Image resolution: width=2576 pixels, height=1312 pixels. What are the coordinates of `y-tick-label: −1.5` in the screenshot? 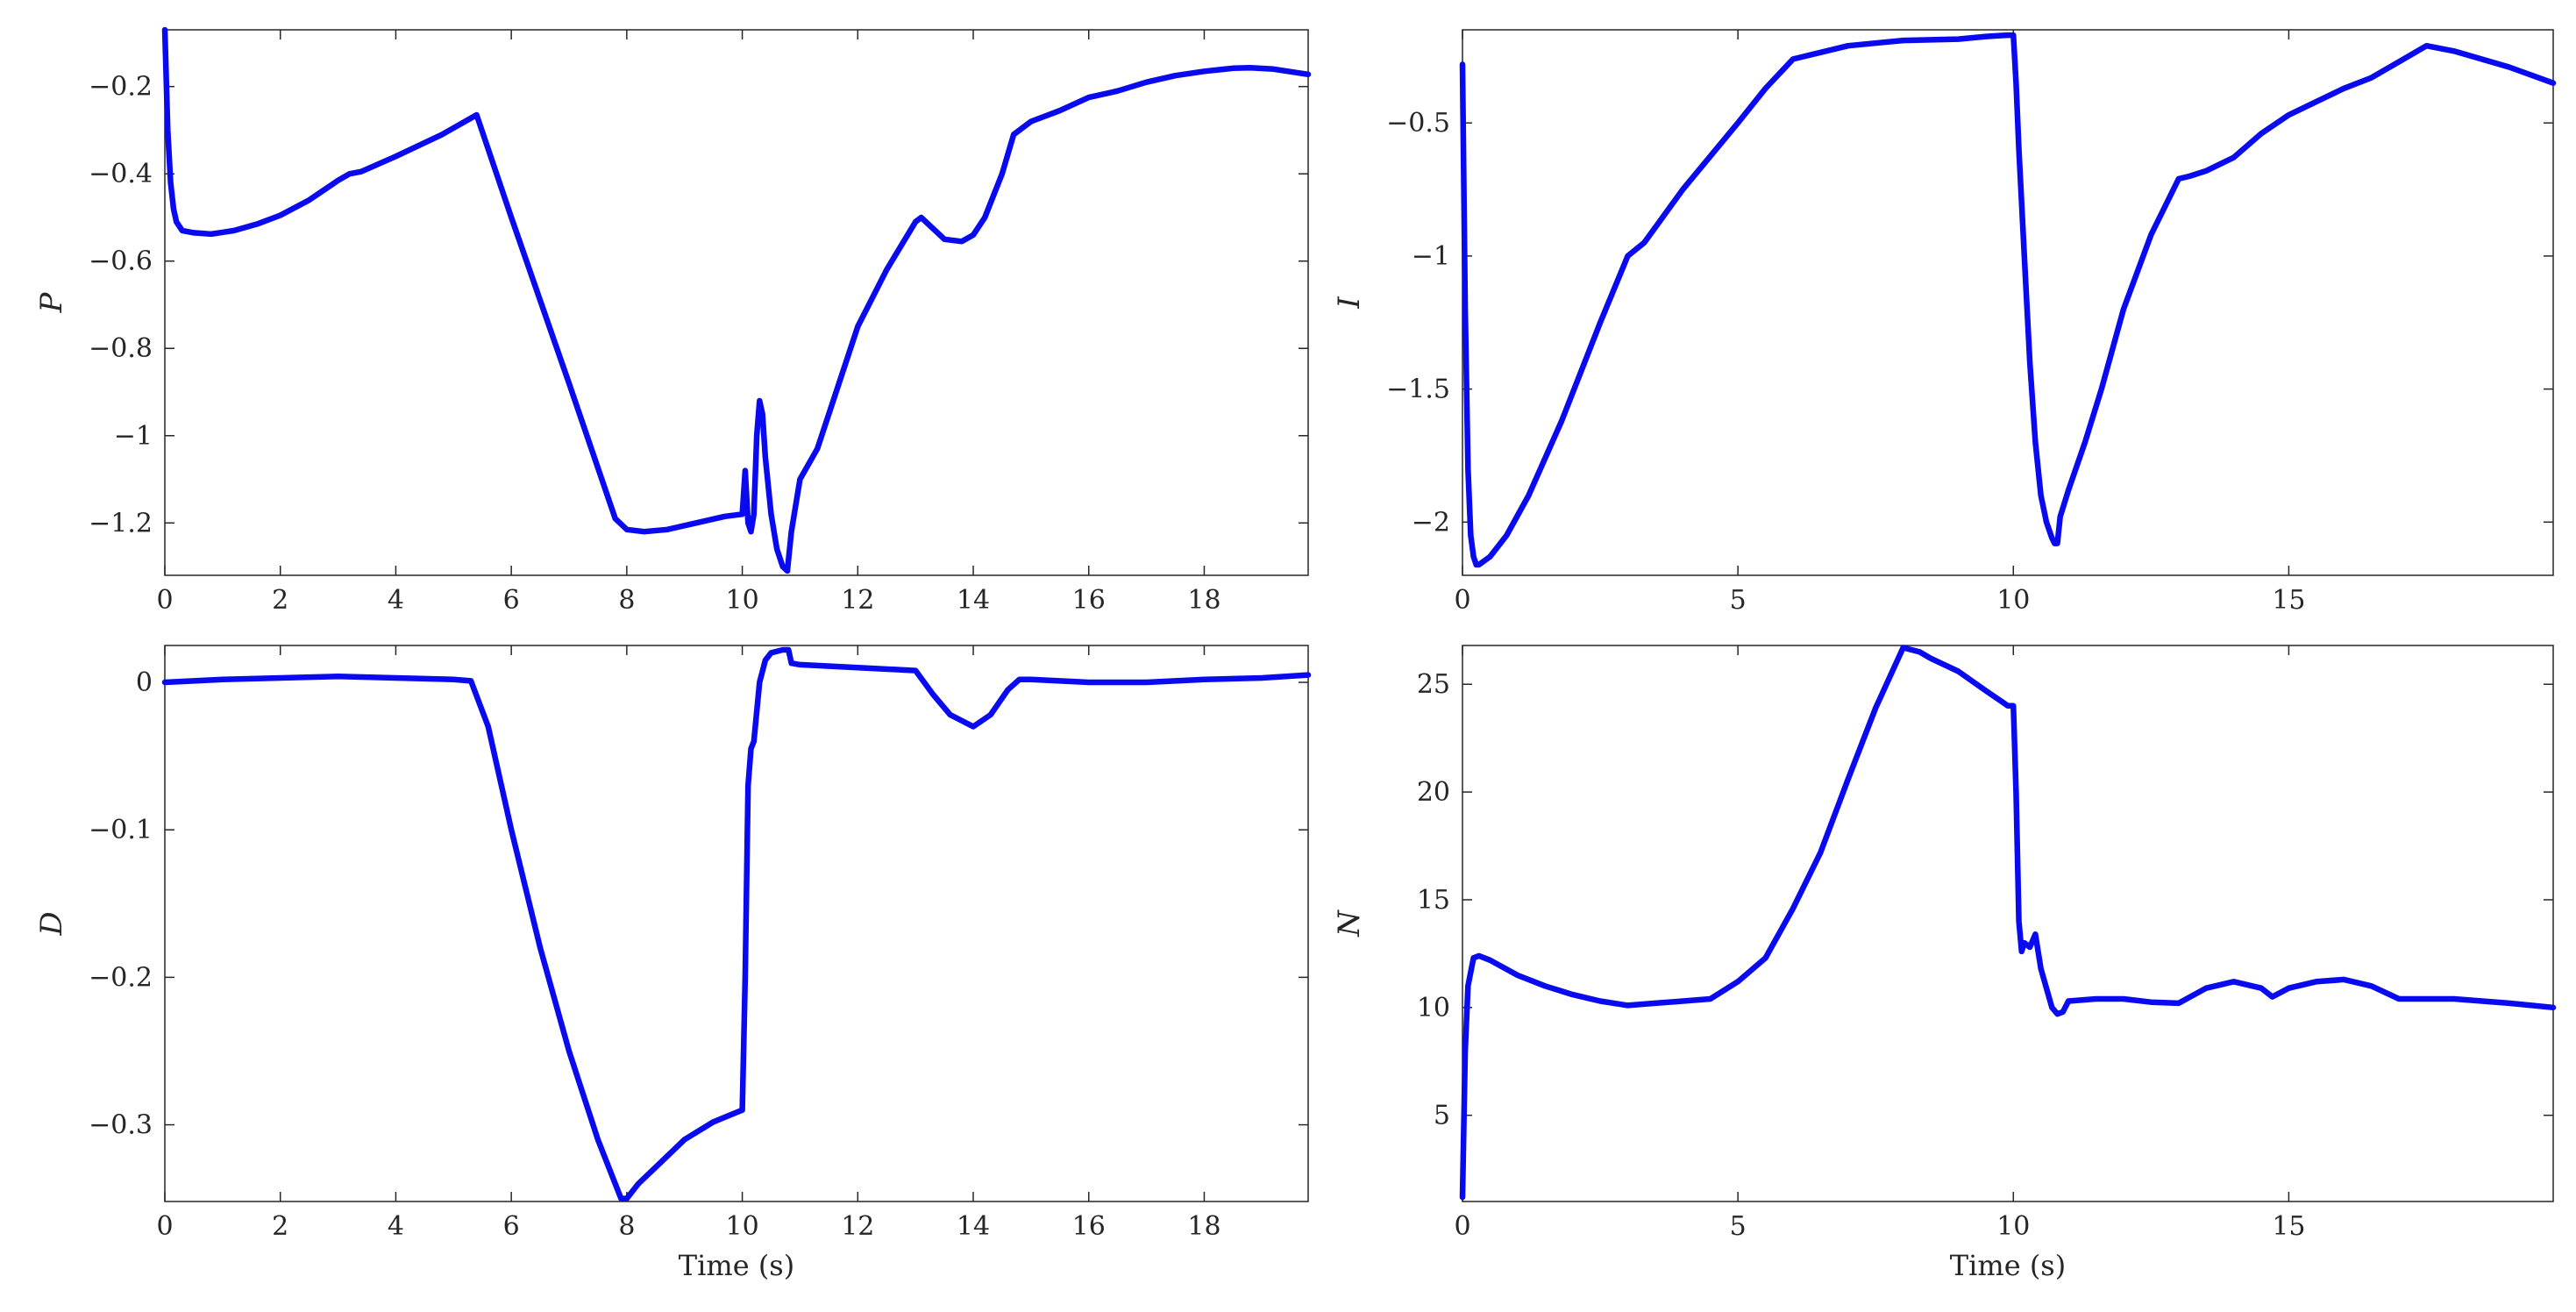 It's located at (1418, 389).